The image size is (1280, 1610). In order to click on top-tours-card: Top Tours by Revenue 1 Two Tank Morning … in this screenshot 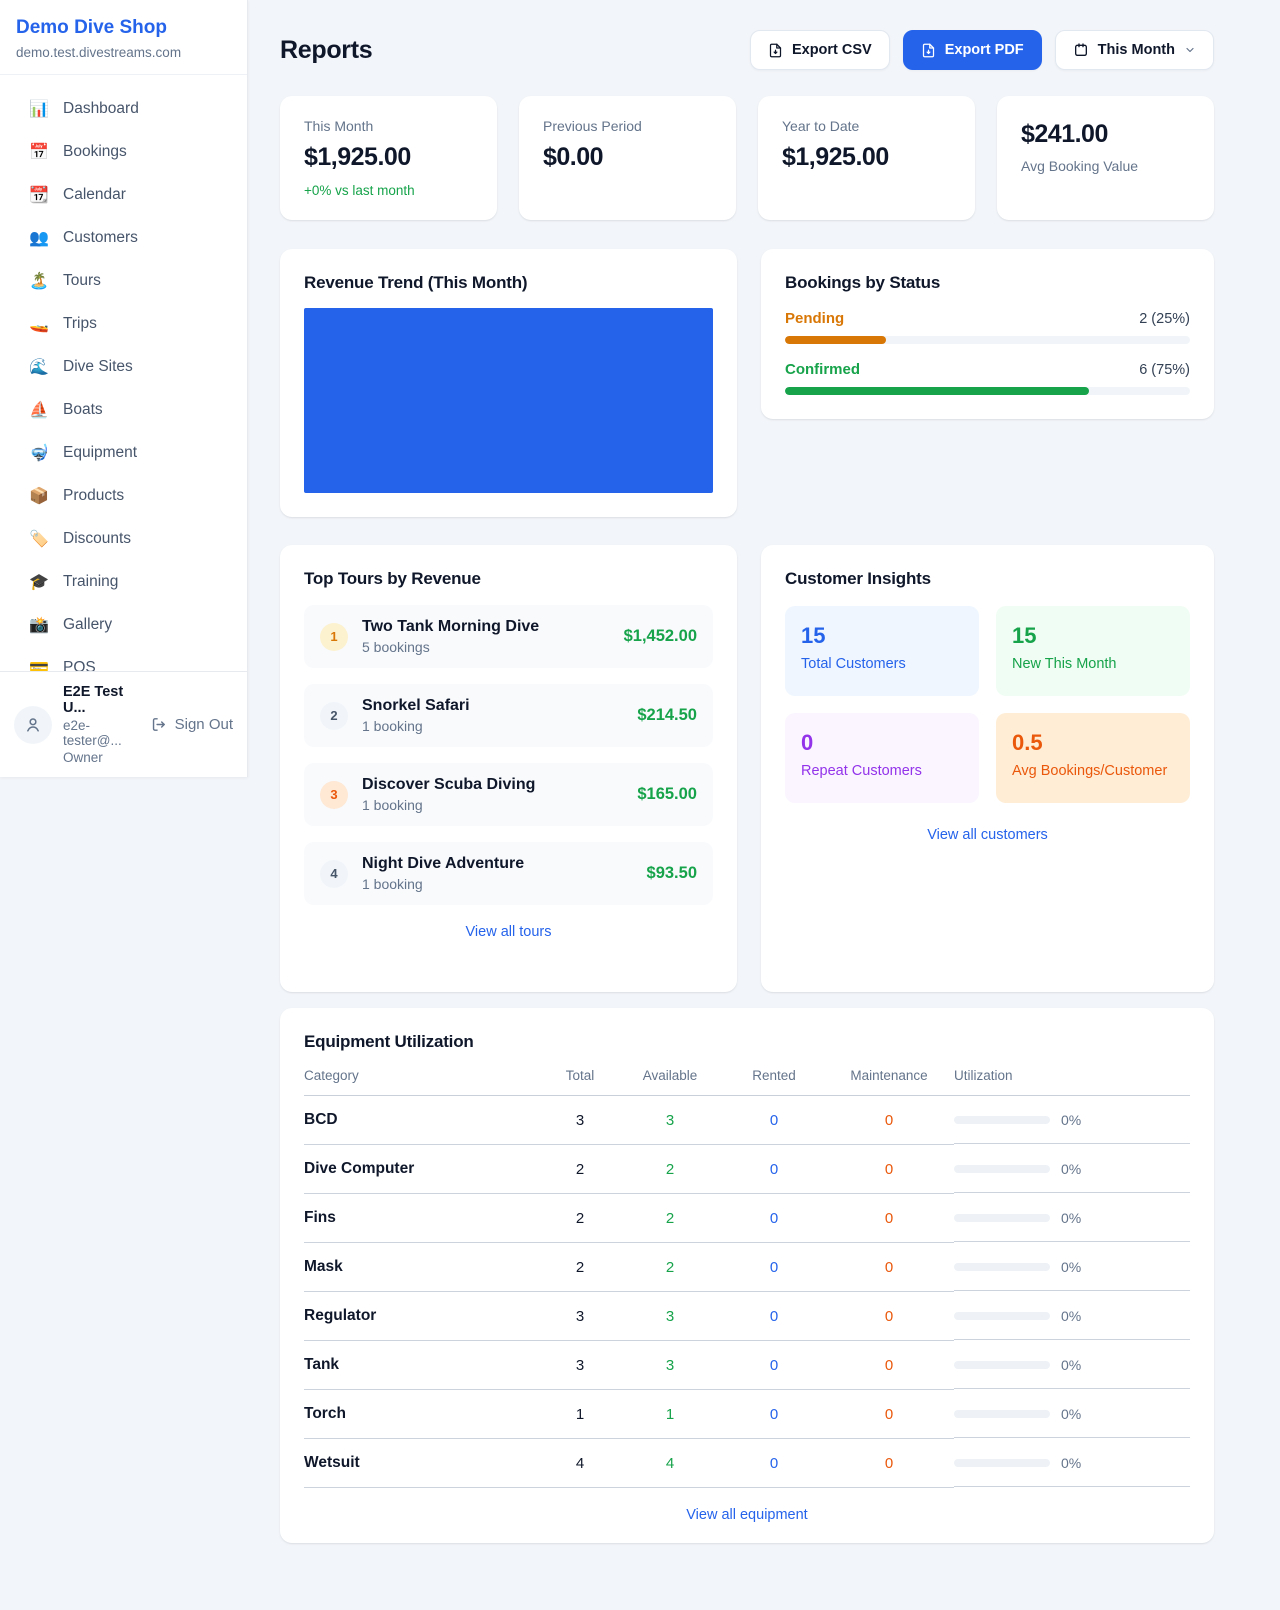, I will do `click(508, 768)`.